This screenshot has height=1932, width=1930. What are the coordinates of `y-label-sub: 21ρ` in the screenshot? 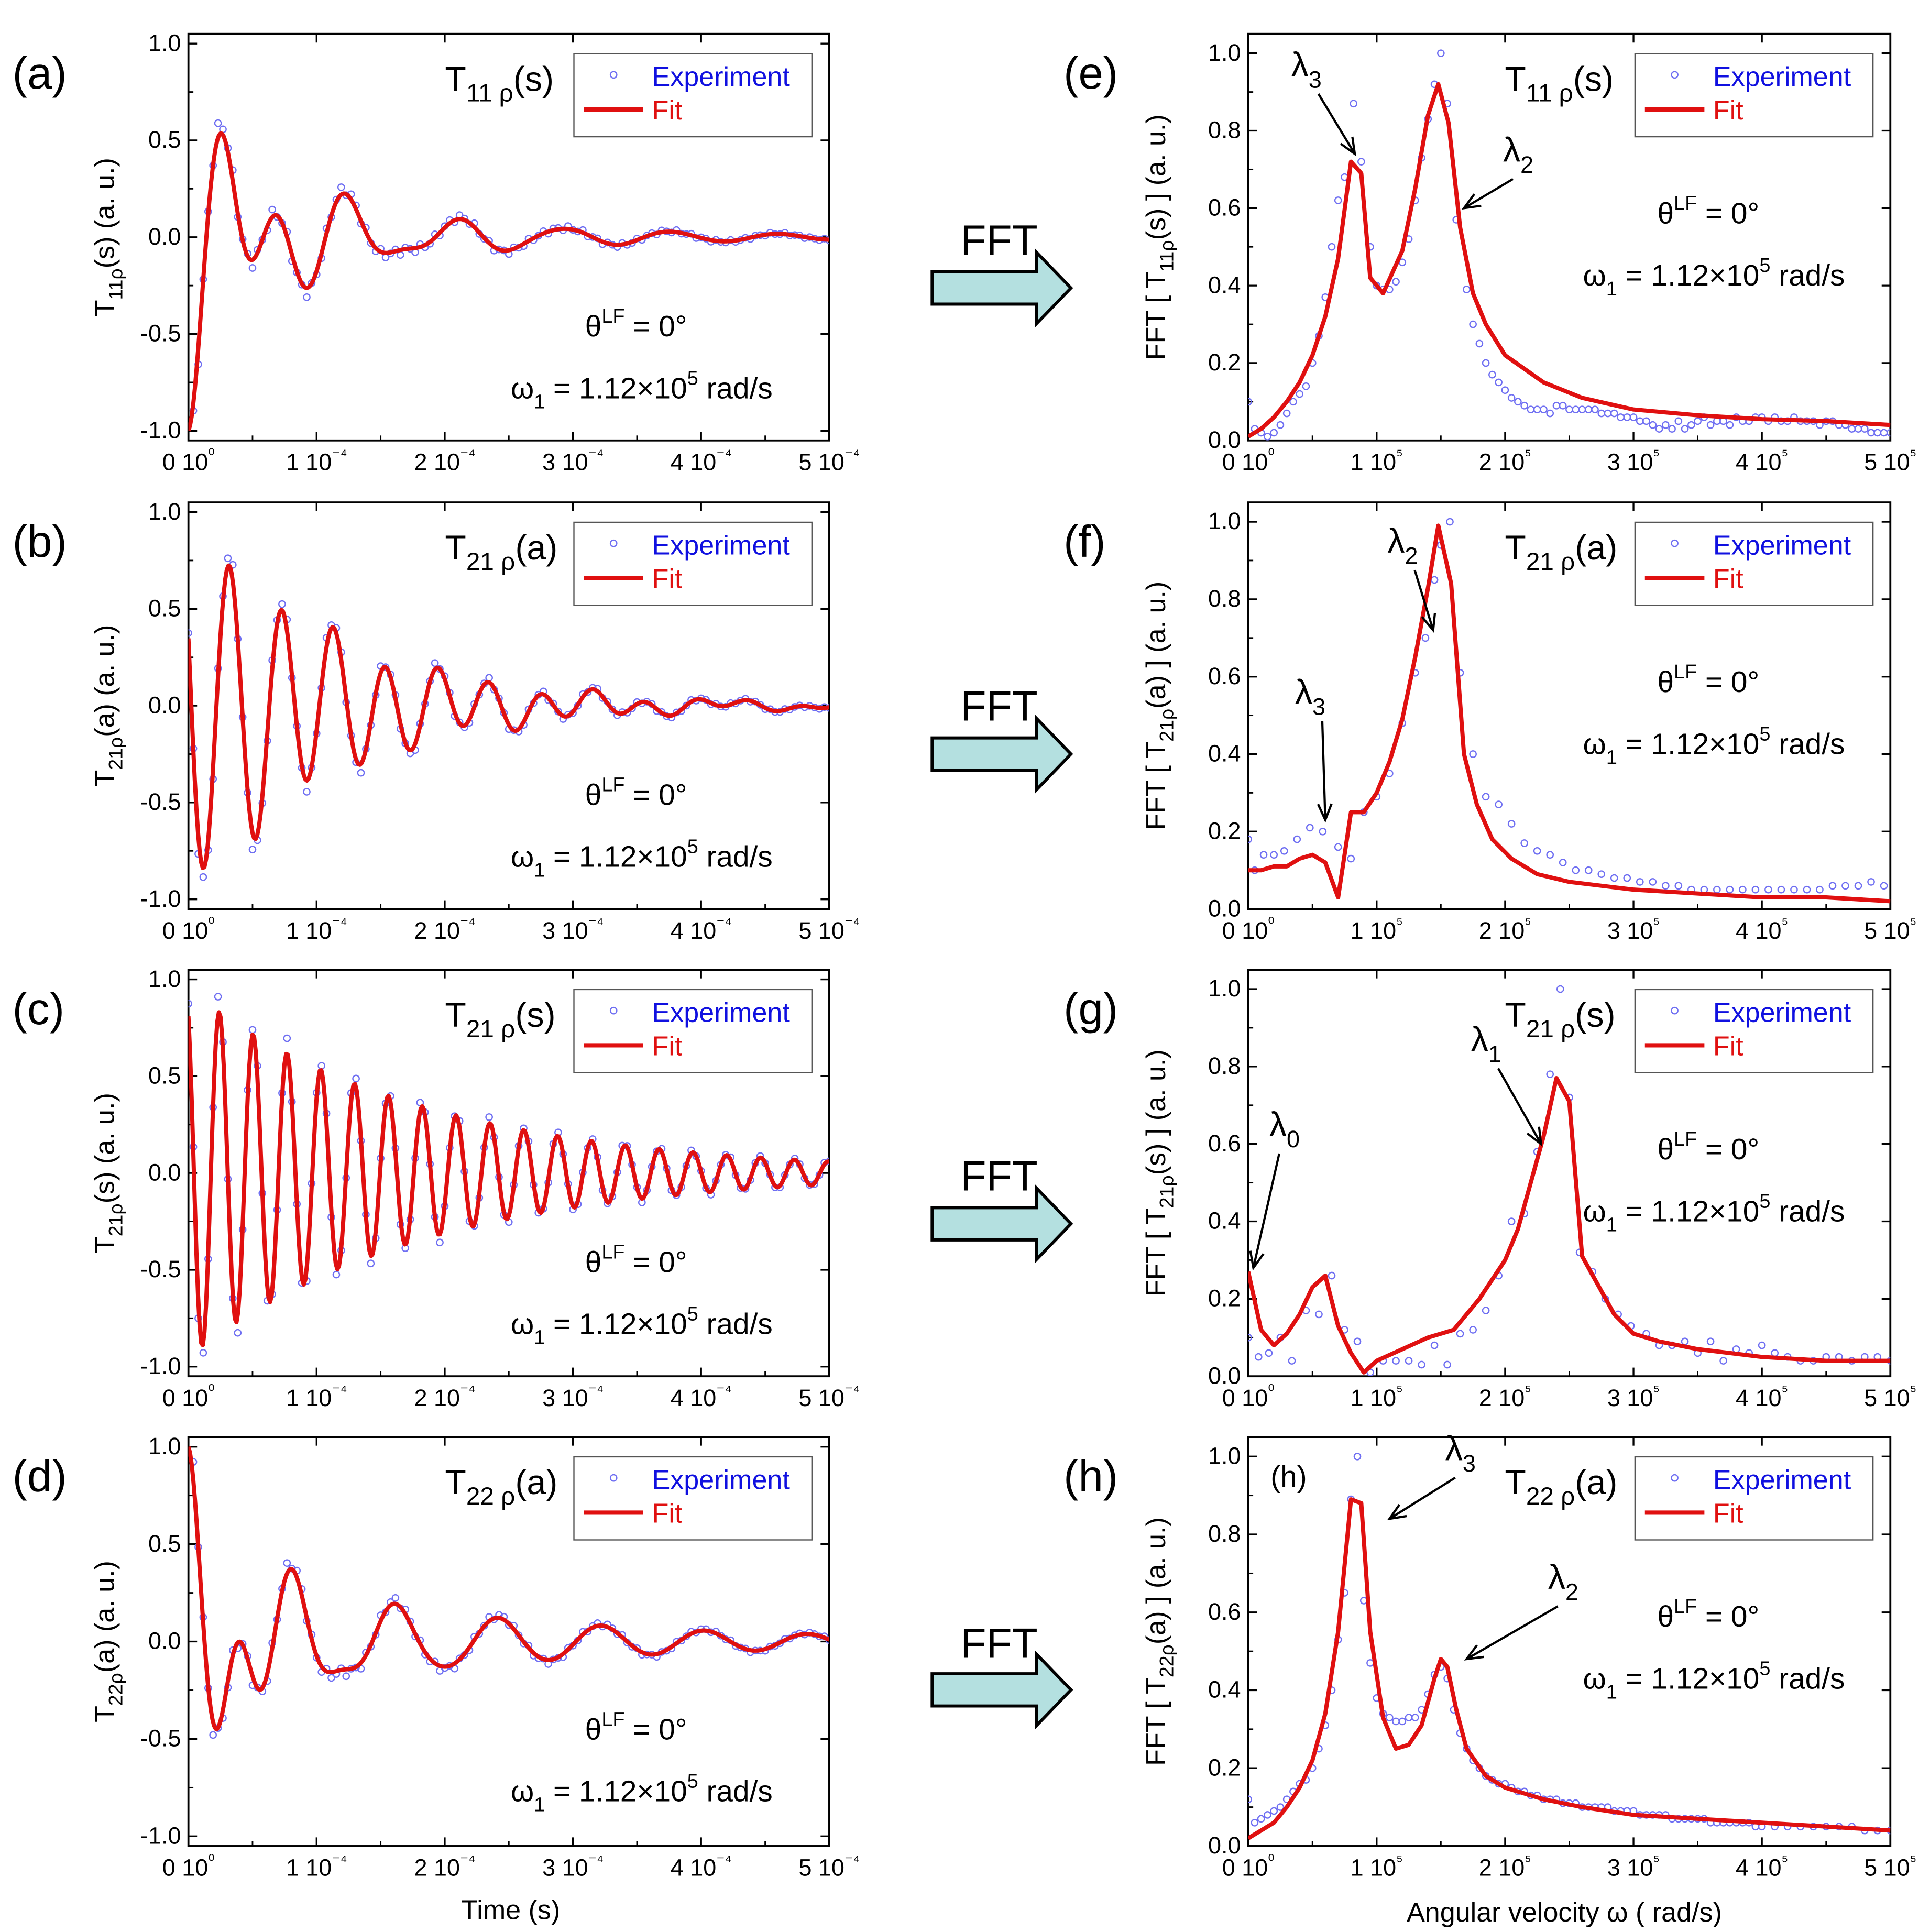 It's located at (115, 1219).